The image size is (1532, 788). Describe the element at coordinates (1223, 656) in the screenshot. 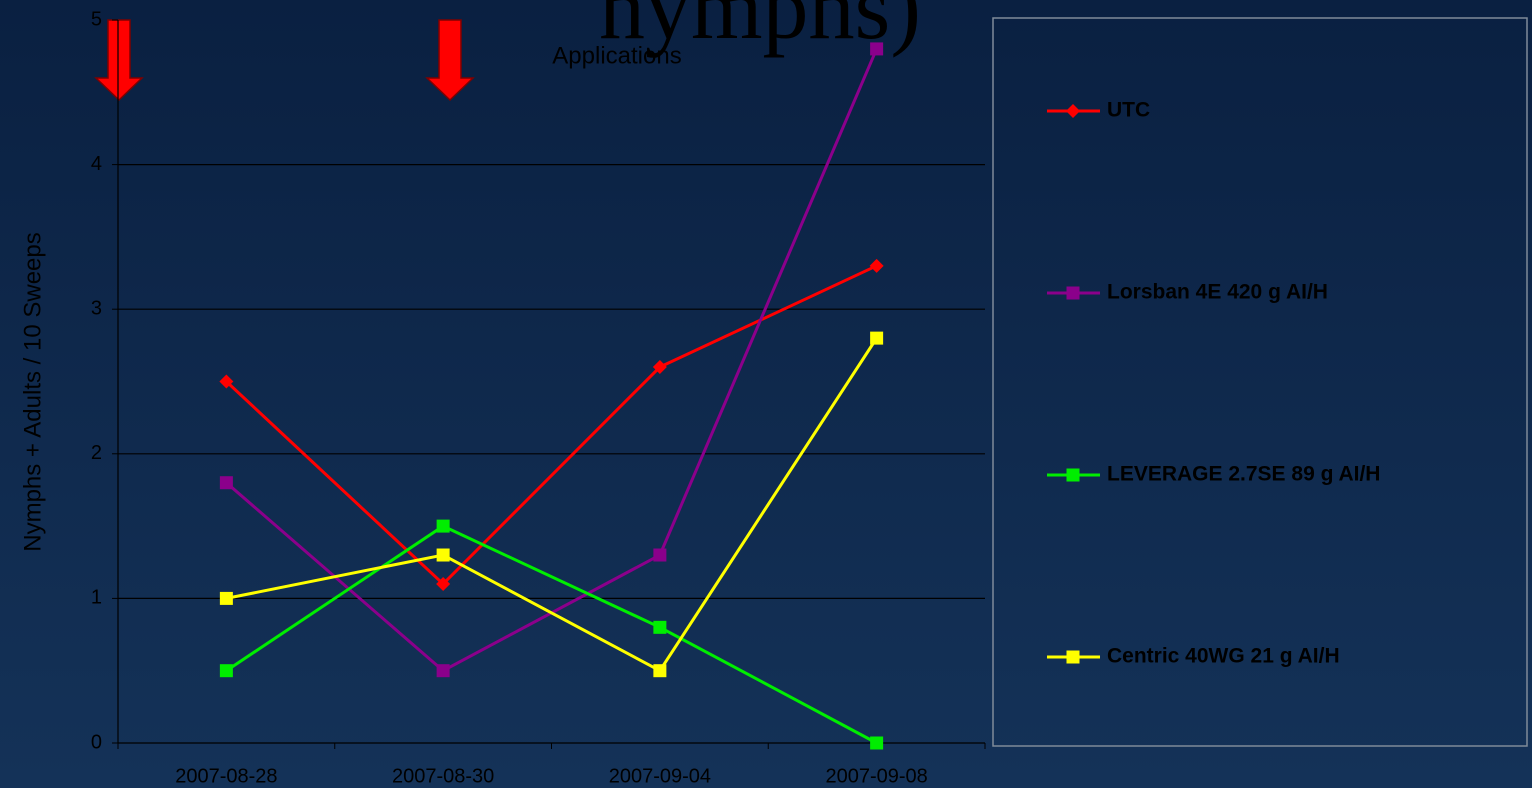

I see `legend-label: Centric 40WG 21 g AI/H` at that location.